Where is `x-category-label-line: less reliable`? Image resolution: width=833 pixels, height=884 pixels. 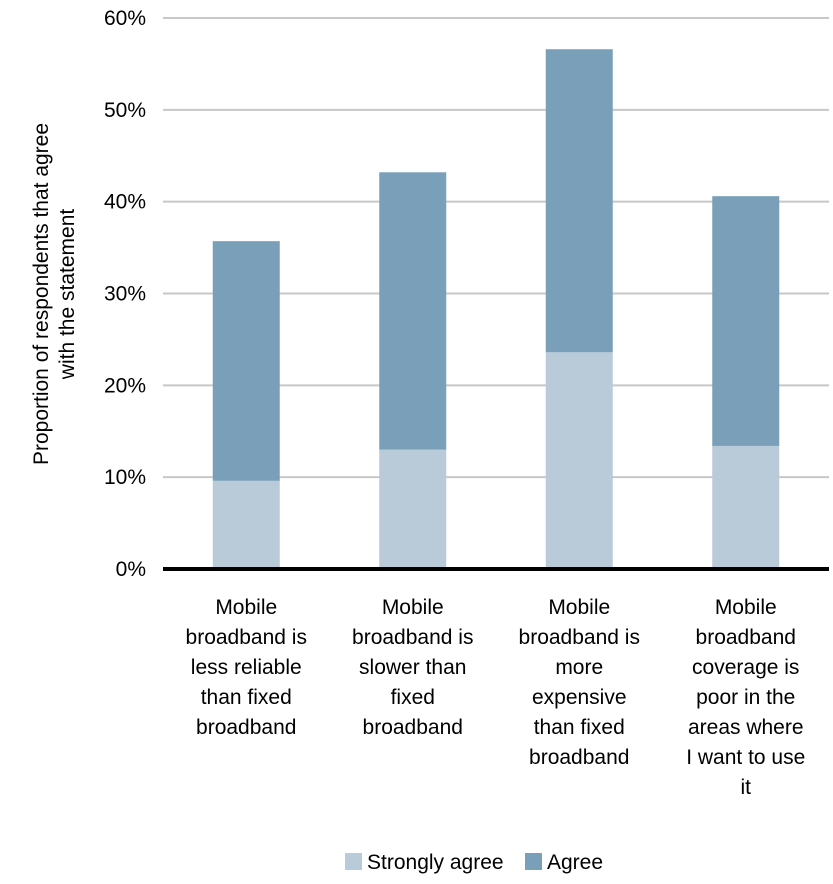 x-category-label-line: less reliable is located at coordinates (246, 667).